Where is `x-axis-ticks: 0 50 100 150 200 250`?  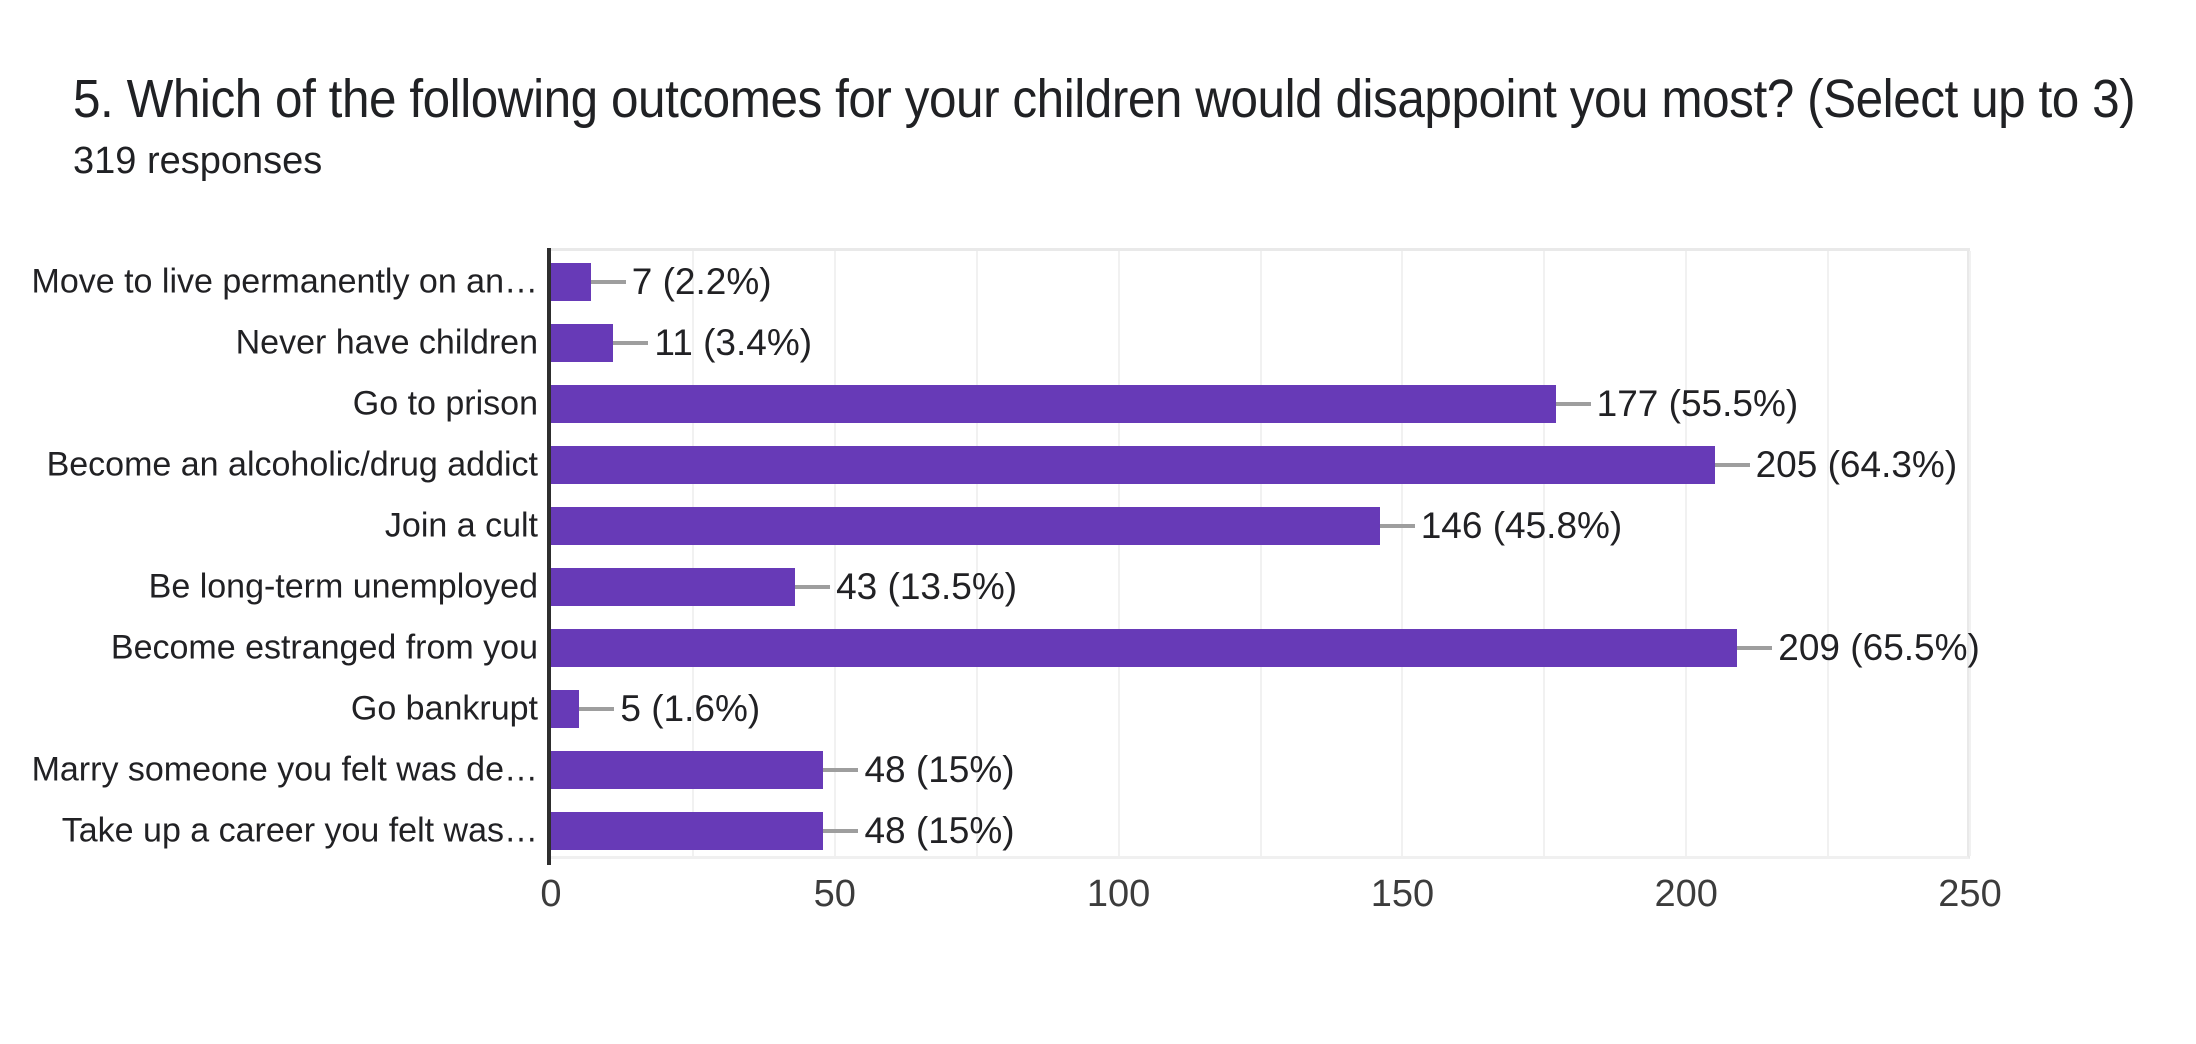
x-axis-ticks: 0 50 100 150 200 250 is located at coordinates (1270, 898).